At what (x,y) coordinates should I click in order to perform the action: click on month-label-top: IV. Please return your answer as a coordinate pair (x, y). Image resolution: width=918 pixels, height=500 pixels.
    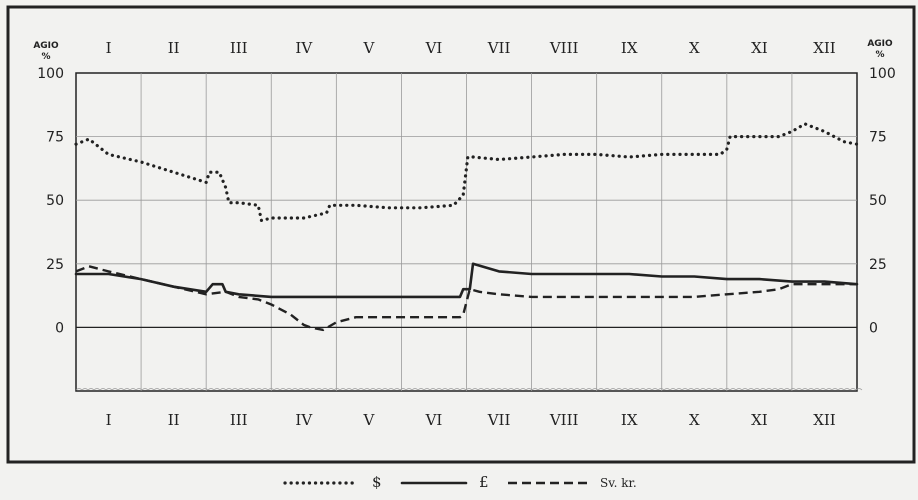
    Looking at the image, I should click on (304, 48).